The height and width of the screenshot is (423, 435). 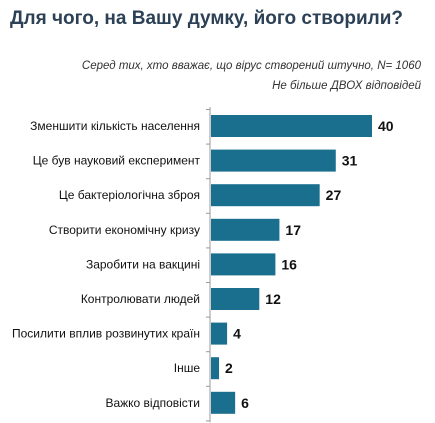 What do you see at coordinates (143, 264) in the screenshot?
I see `category-label: Заробити на вакцині` at bounding box center [143, 264].